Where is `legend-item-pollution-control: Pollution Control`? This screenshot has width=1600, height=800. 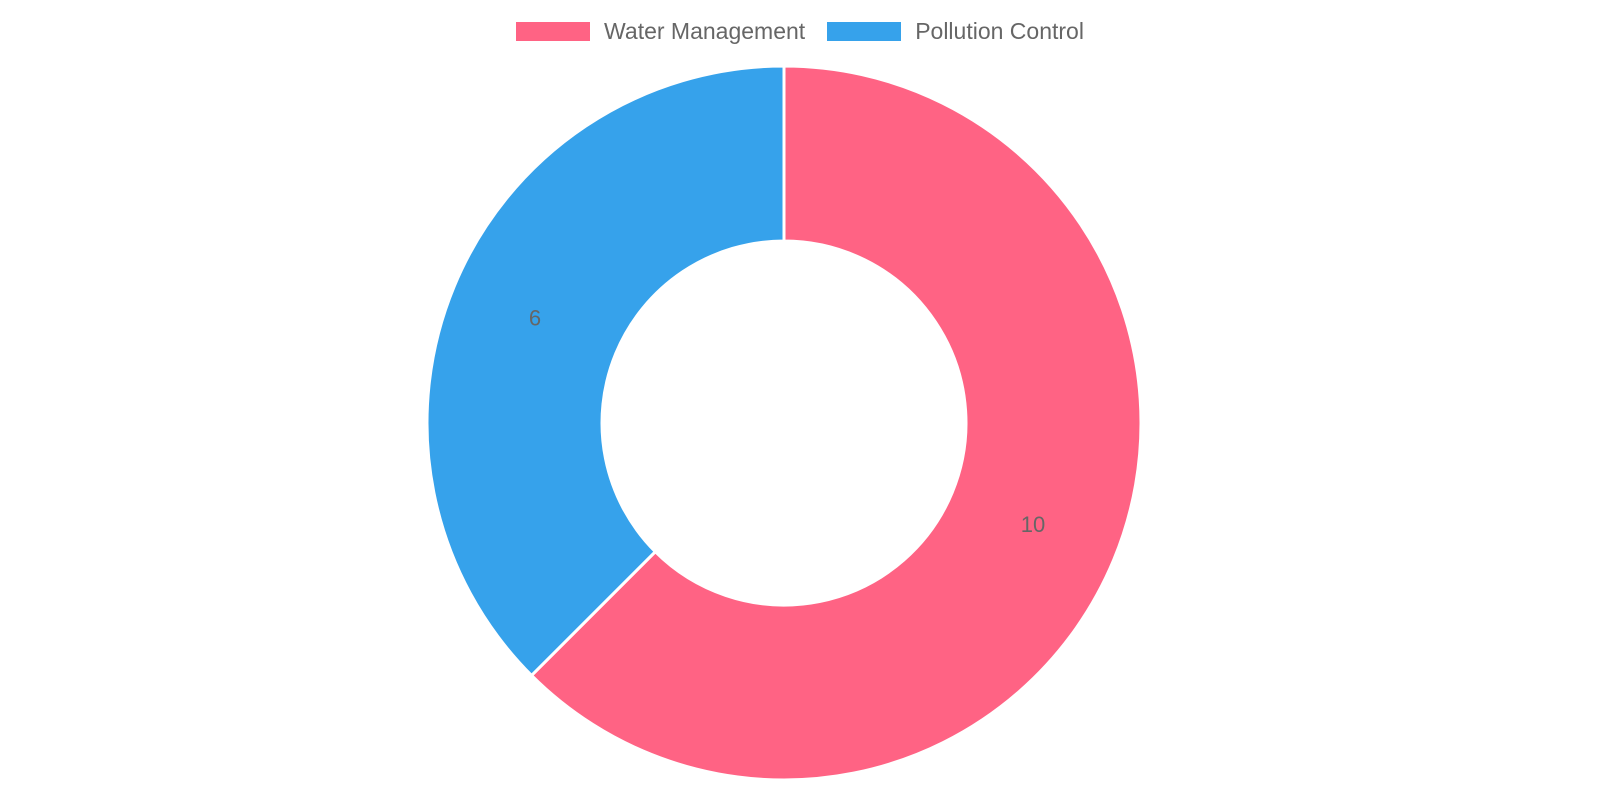 legend-item-pollution-control: Pollution Control is located at coordinates (955, 31).